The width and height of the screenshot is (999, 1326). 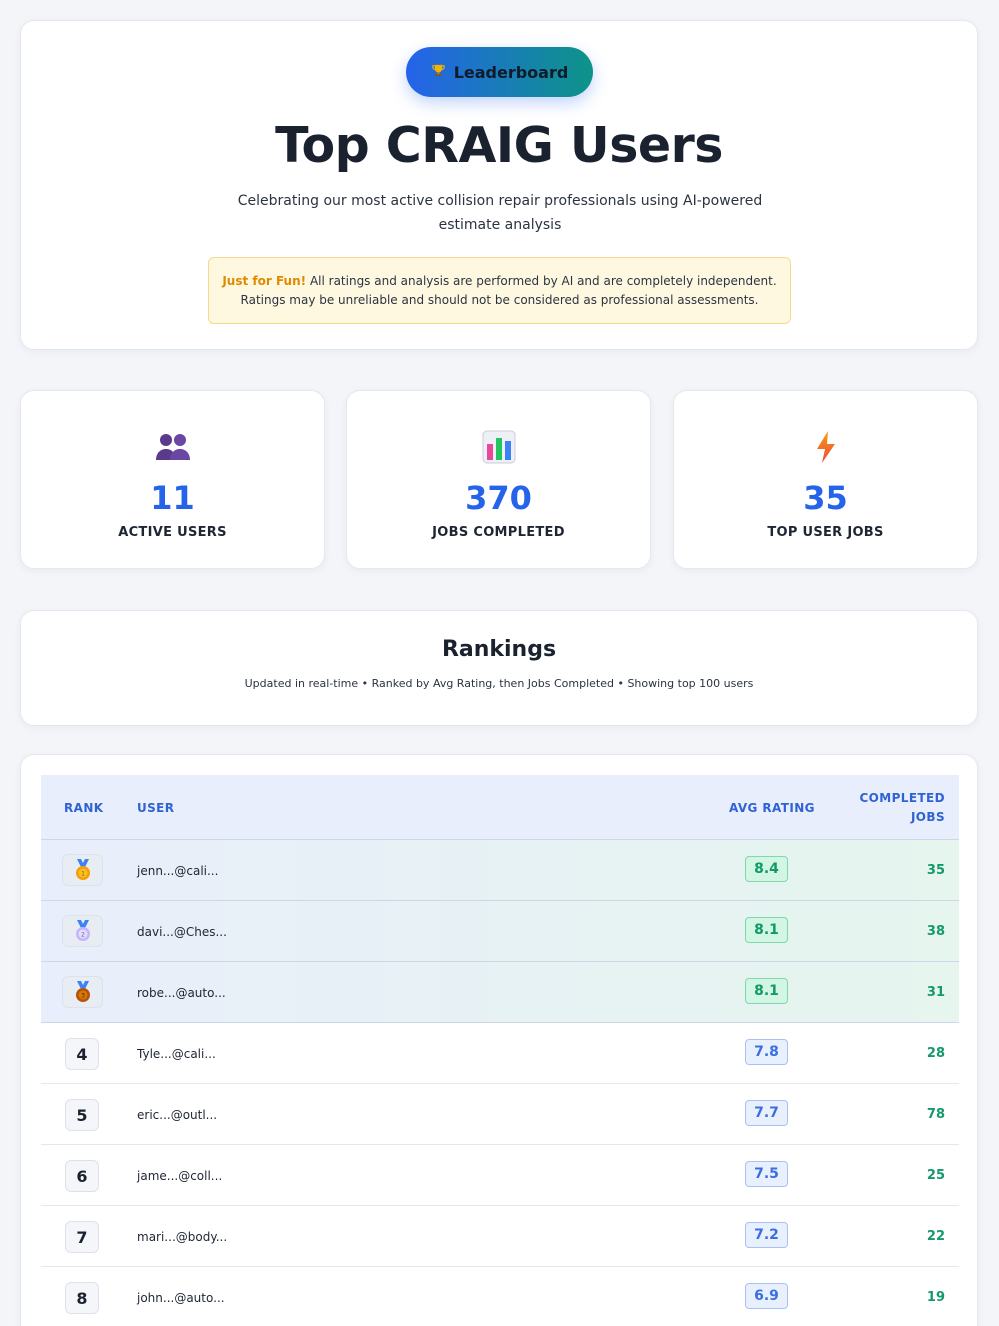 I want to click on rating-badge: 7.8, so click(x=766, y=1052).